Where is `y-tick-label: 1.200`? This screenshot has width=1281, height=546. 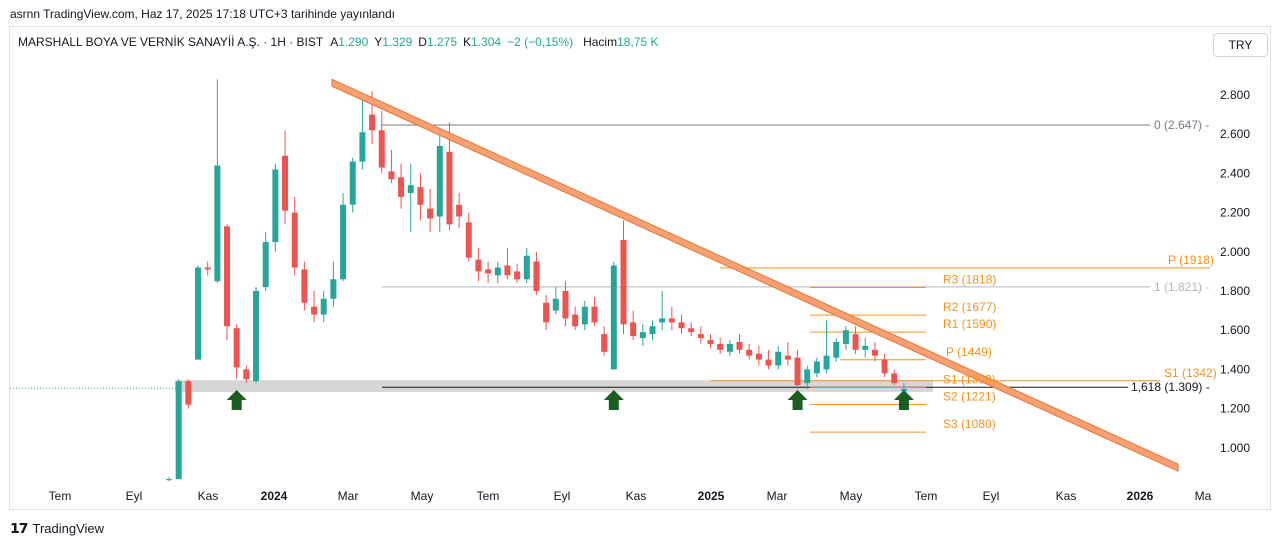
y-tick-label: 1.200 is located at coordinates (1235, 409).